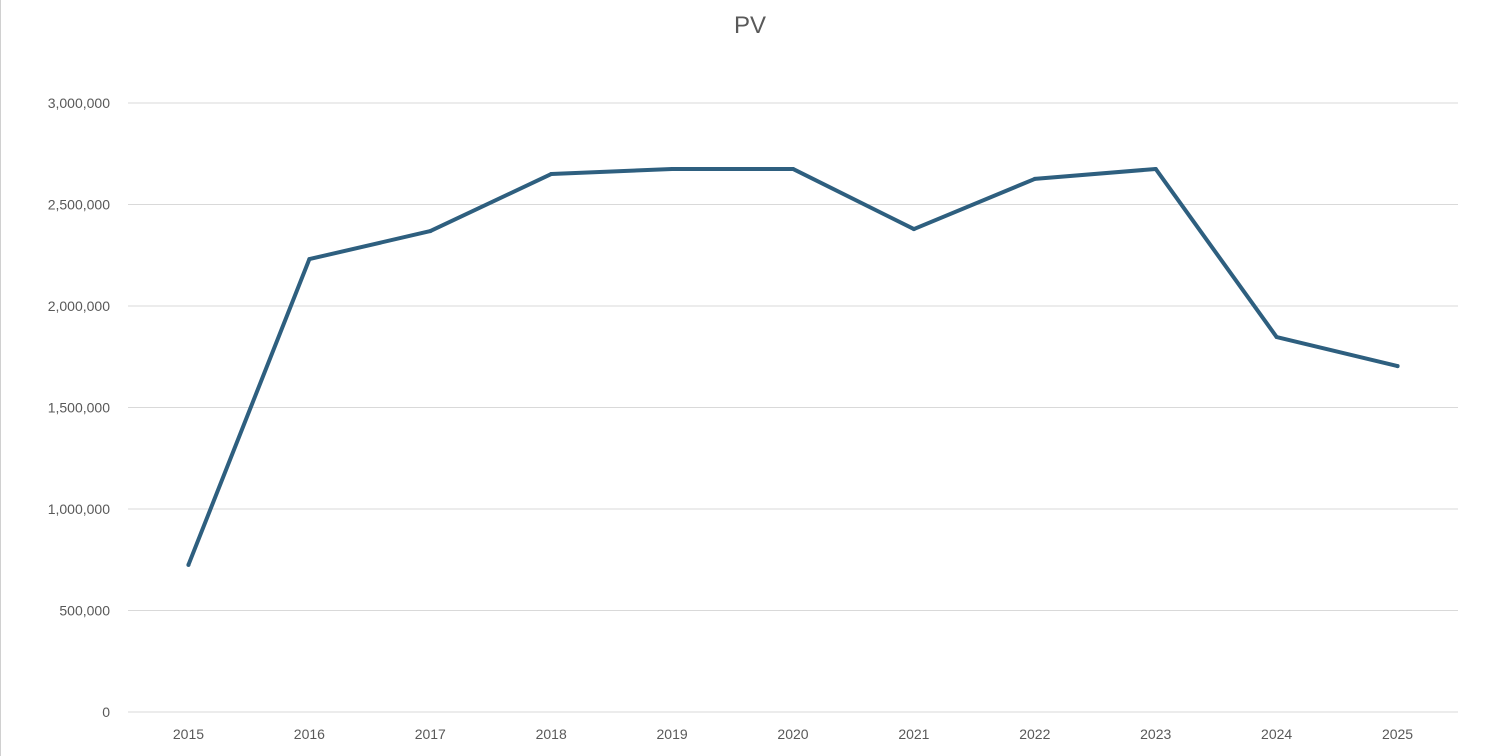  Describe the element at coordinates (79, 408) in the screenshot. I see `y-tick-label: 1,500,000` at that location.